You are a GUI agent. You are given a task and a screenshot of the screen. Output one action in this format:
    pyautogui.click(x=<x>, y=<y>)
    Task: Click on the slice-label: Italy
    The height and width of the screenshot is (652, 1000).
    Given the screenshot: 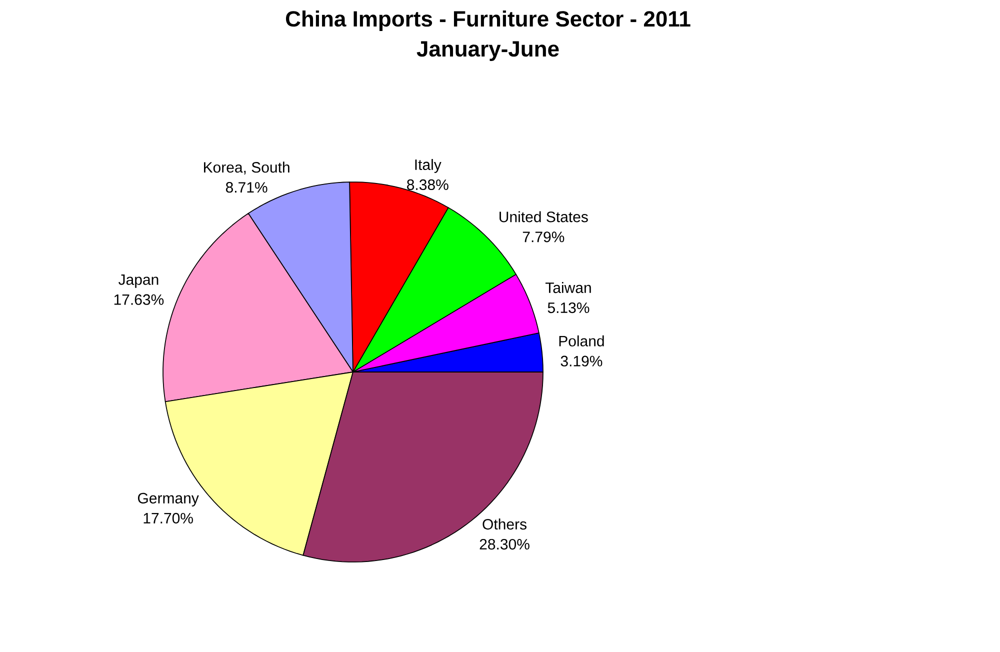 What is the action you would take?
    pyautogui.click(x=428, y=166)
    